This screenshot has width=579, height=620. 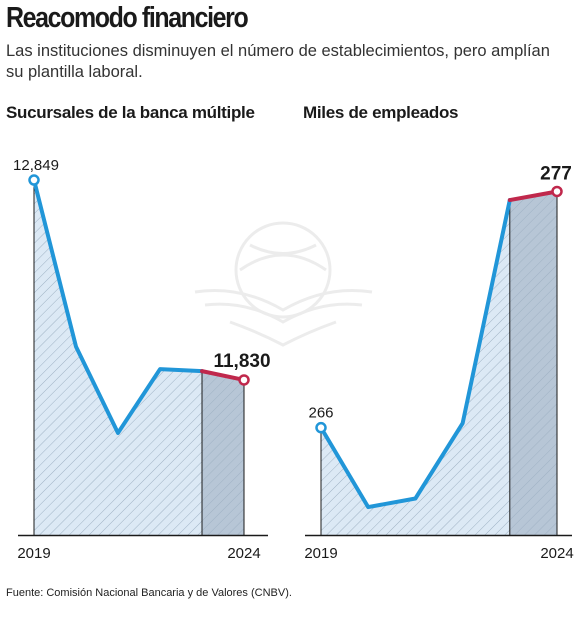 What do you see at coordinates (118, 306) in the screenshot?
I see `series-line` at bounding box center [118, 306].